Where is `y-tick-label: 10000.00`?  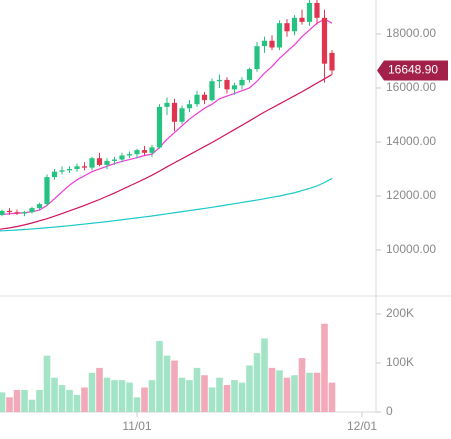
y-tick-label: 10000.00 is located at coordinates (411, 249).